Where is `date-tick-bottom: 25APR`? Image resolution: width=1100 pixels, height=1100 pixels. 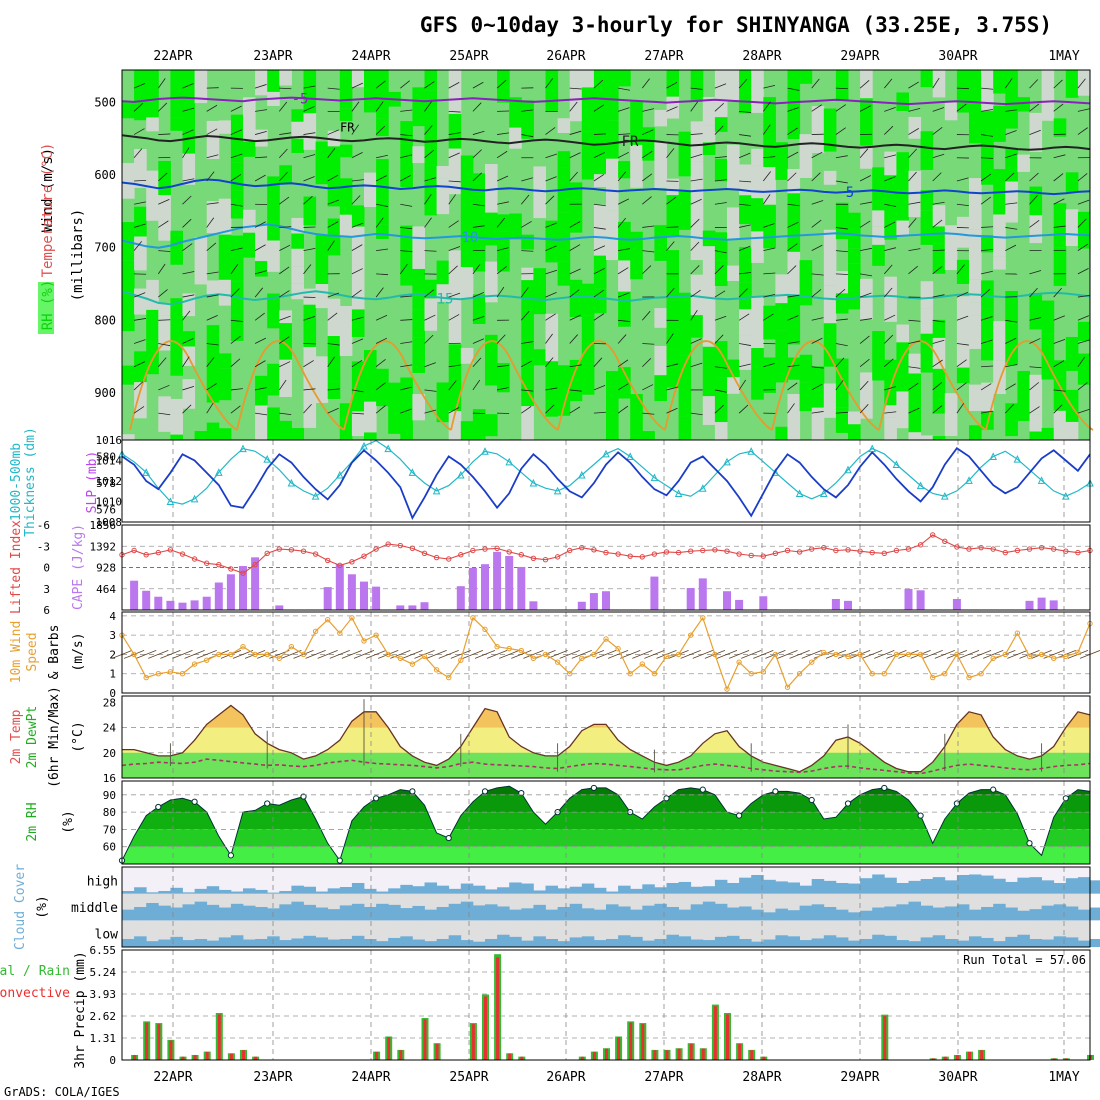
date-tick-bottom: 25APR is located at coordinates (468, 1077).